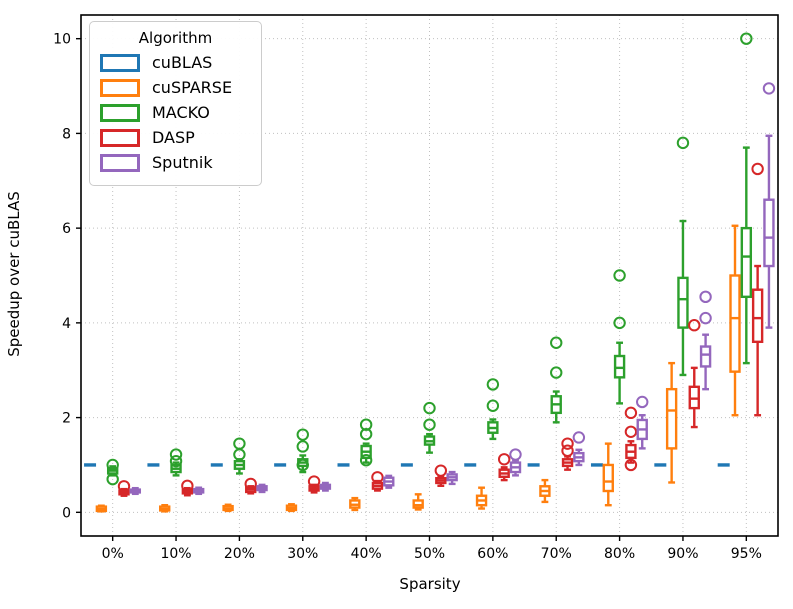  I want to click on x-tick-label: 80%, so click(619, 554).